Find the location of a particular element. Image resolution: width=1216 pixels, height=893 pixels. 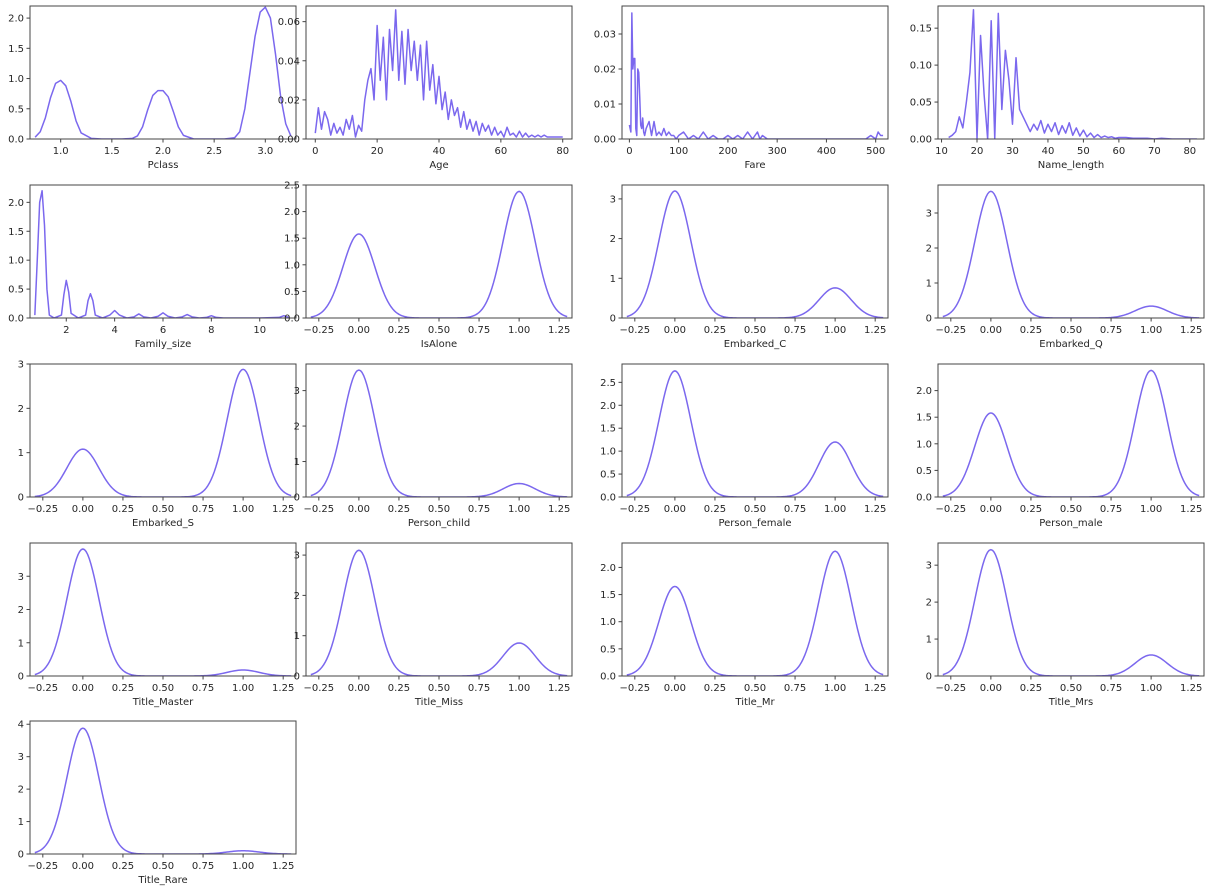

subplot-pclass: 1.0 1.5 2.0 2.5 3.0 0.0 0.5 1.0 1.5 2.0 Pclass is located at coordinates (152, 88).